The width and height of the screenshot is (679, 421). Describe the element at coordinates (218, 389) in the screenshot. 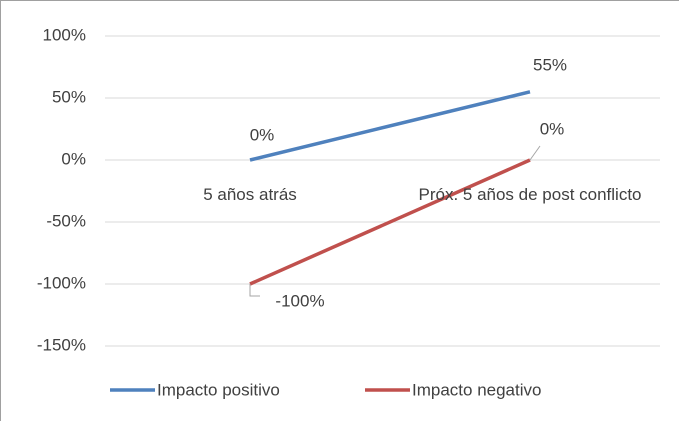

I see `legend-label: Impacto positivo` at that location.